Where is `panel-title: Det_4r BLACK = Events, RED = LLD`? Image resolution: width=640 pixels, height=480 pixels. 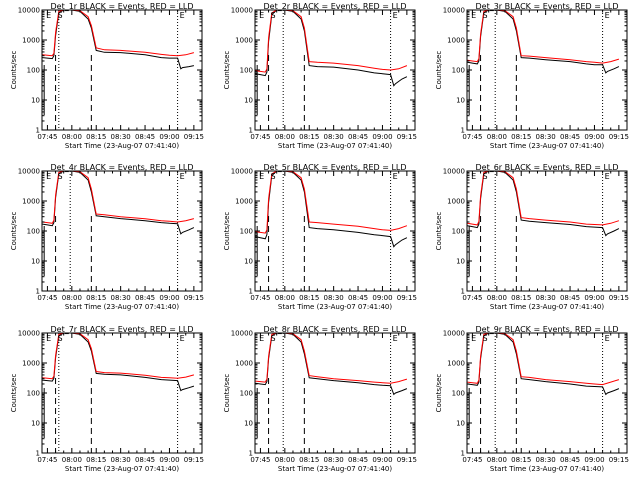
panel-title: Det_4r BLACK = Events, RED = LLD is located at coordinates (121, 167).